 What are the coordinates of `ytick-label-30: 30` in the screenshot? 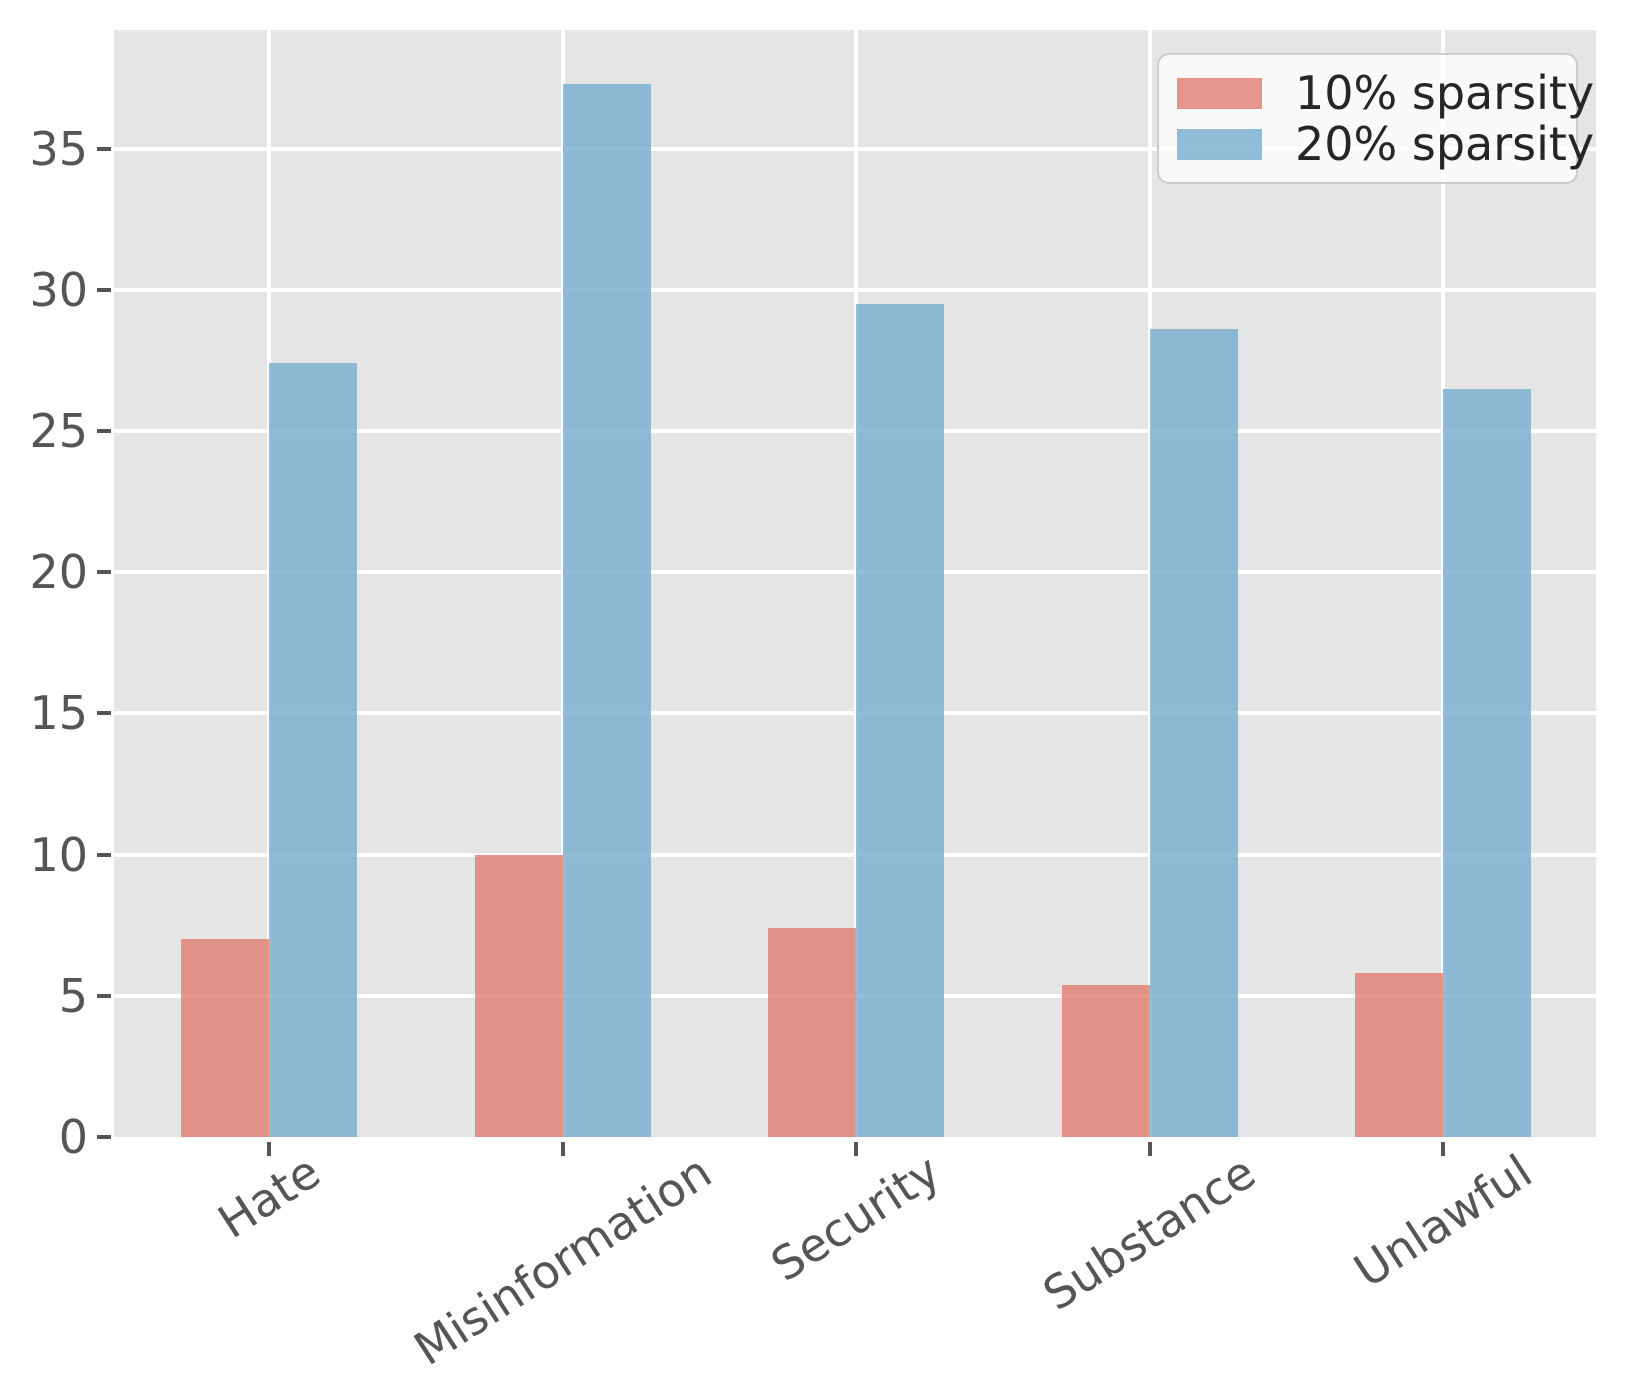 It's located at (58, 289).